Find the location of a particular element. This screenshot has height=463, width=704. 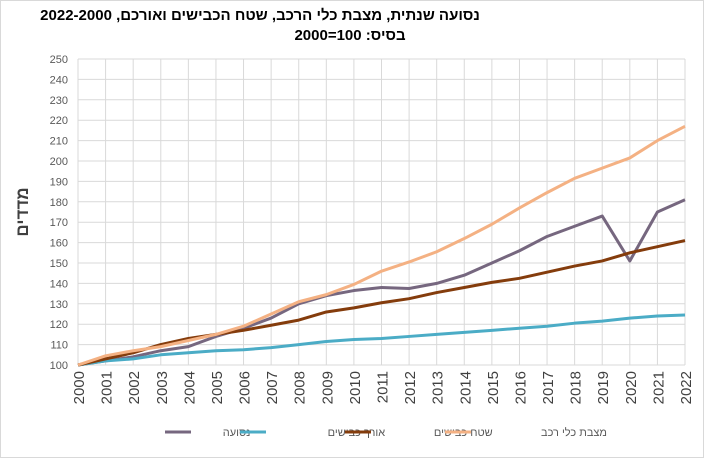

x-tick-label: 2005 is located at coordinates (217, 387).